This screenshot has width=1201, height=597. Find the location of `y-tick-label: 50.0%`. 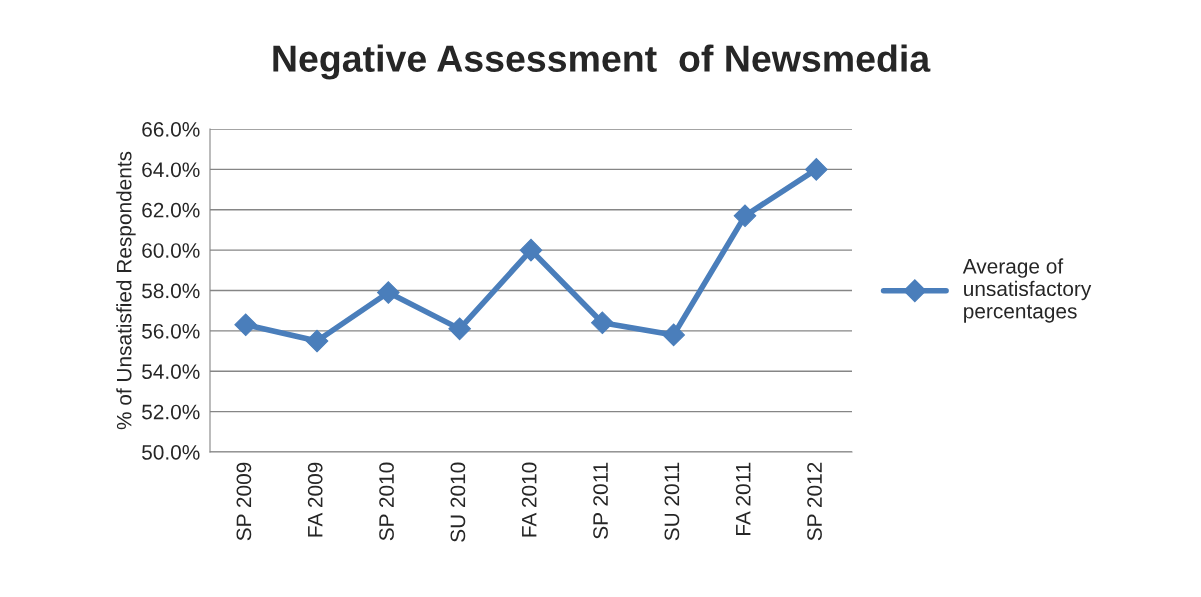

y-tick-label: 50.0% is located at coordinates (171, 452).